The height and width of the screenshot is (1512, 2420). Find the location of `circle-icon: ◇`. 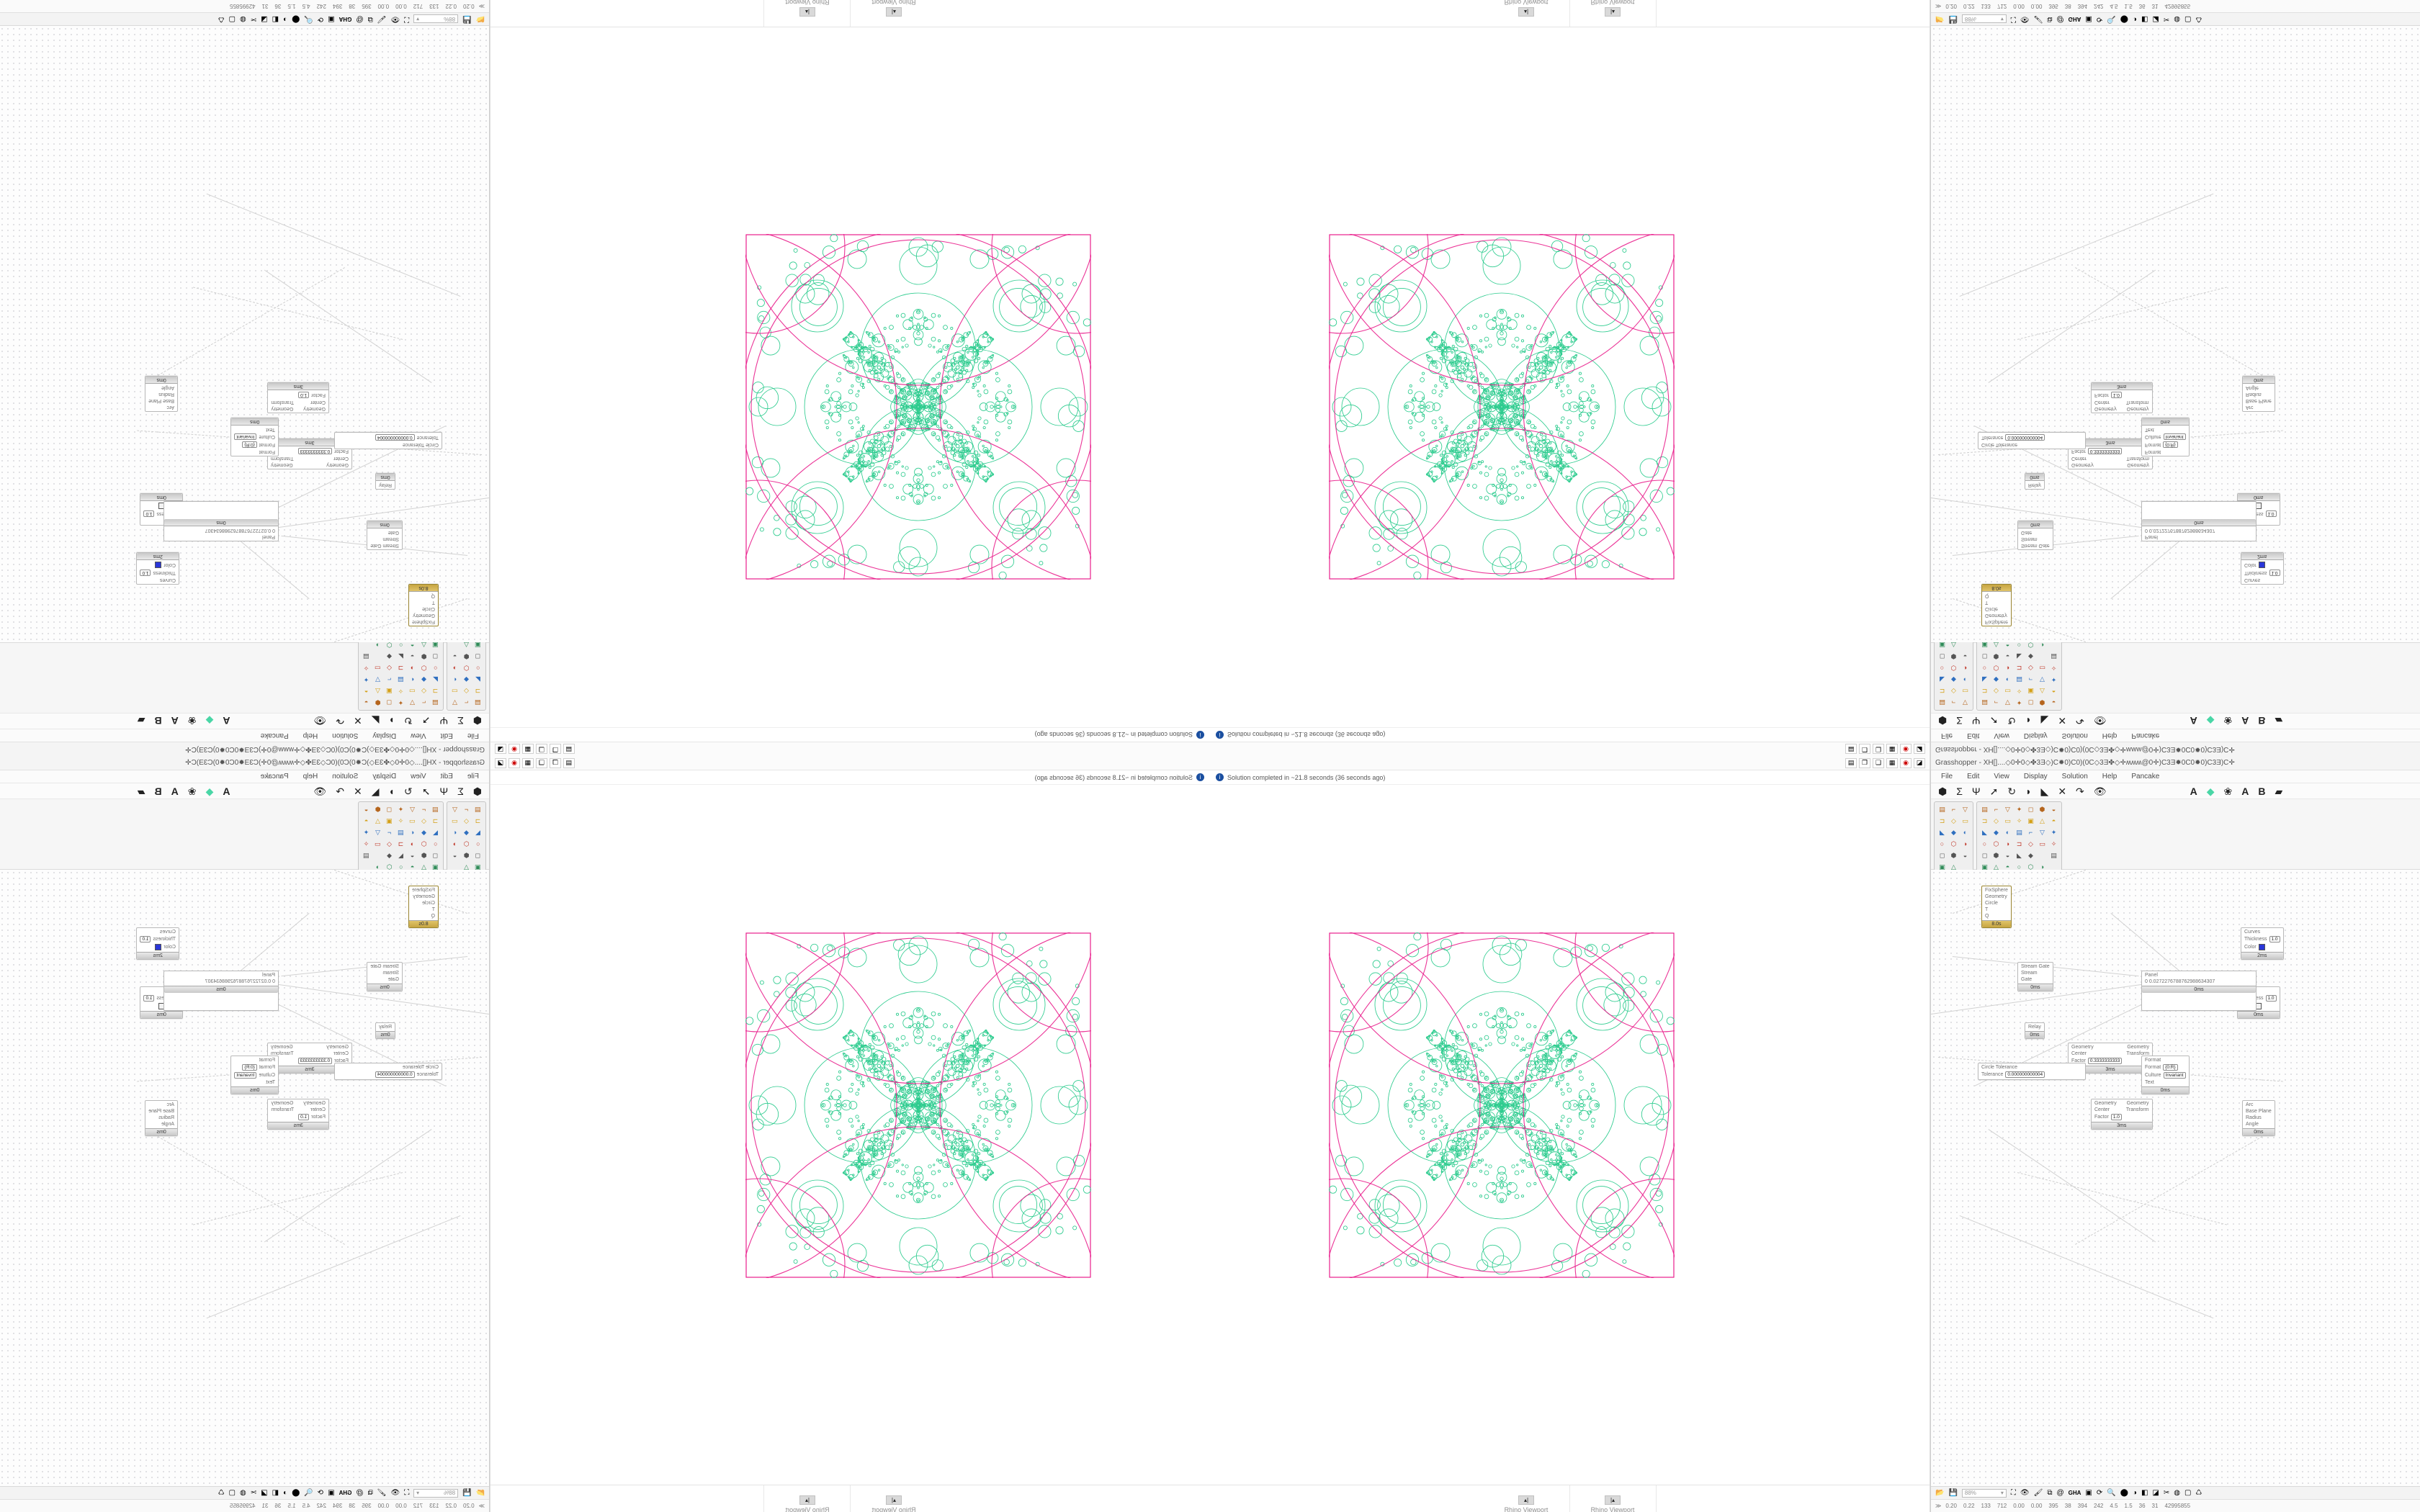

circle-icon: ◇ is located at coordinates (1996, 691).